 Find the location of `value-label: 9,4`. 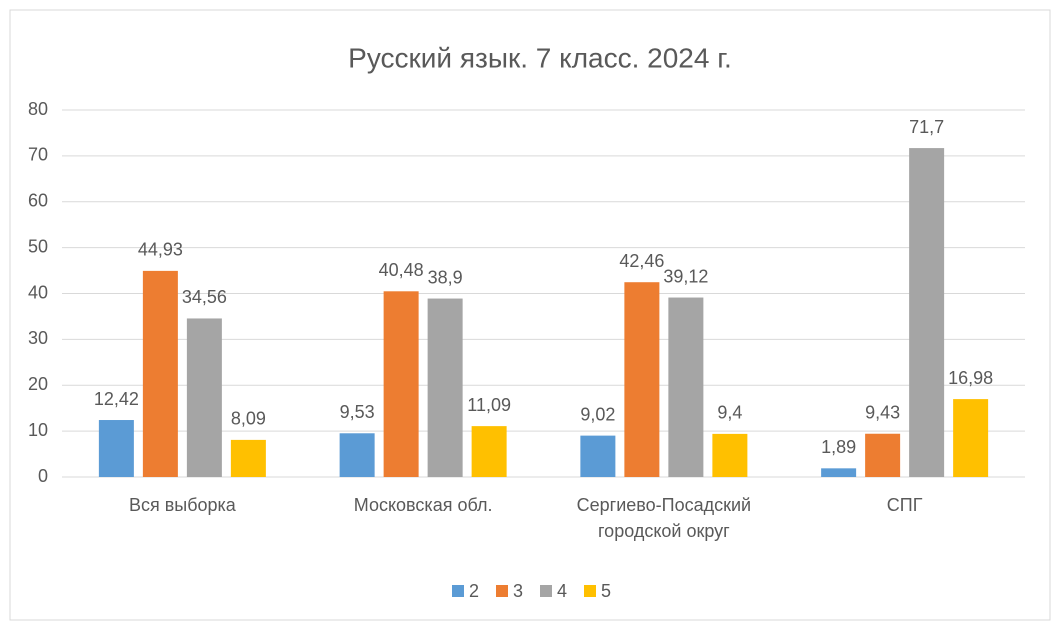

value-label: 9,4 is located at coordinates (729, 413).